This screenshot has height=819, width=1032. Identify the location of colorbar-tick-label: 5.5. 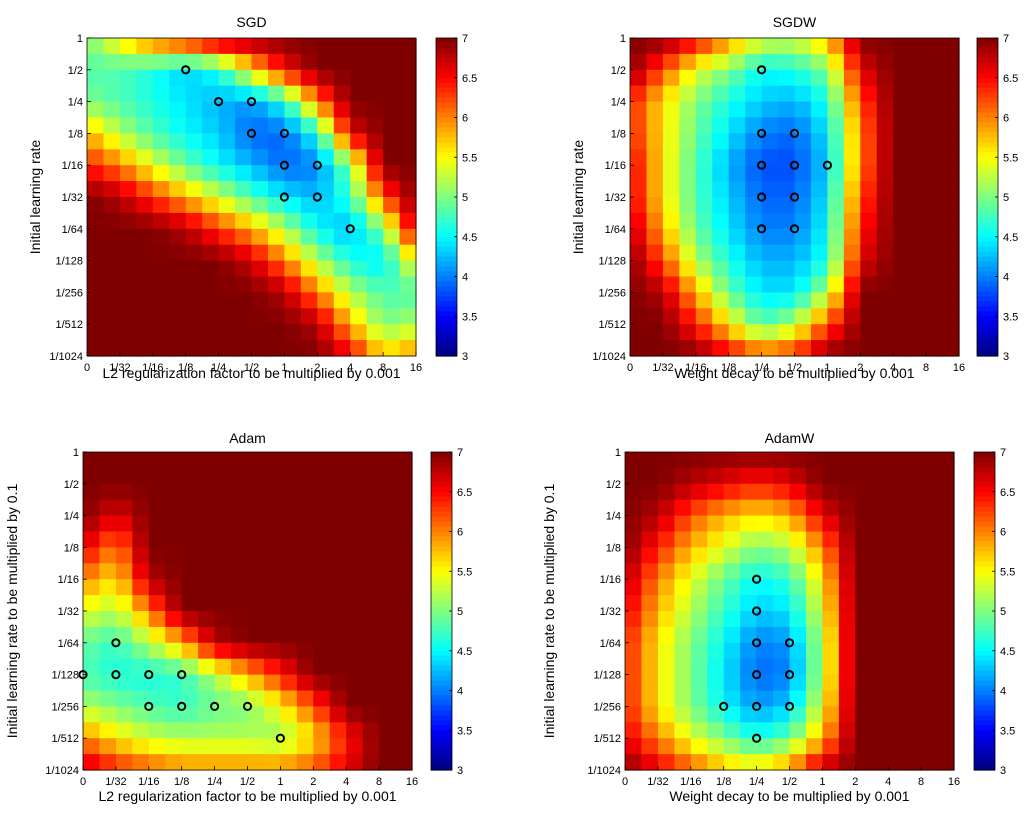
(469, 158).